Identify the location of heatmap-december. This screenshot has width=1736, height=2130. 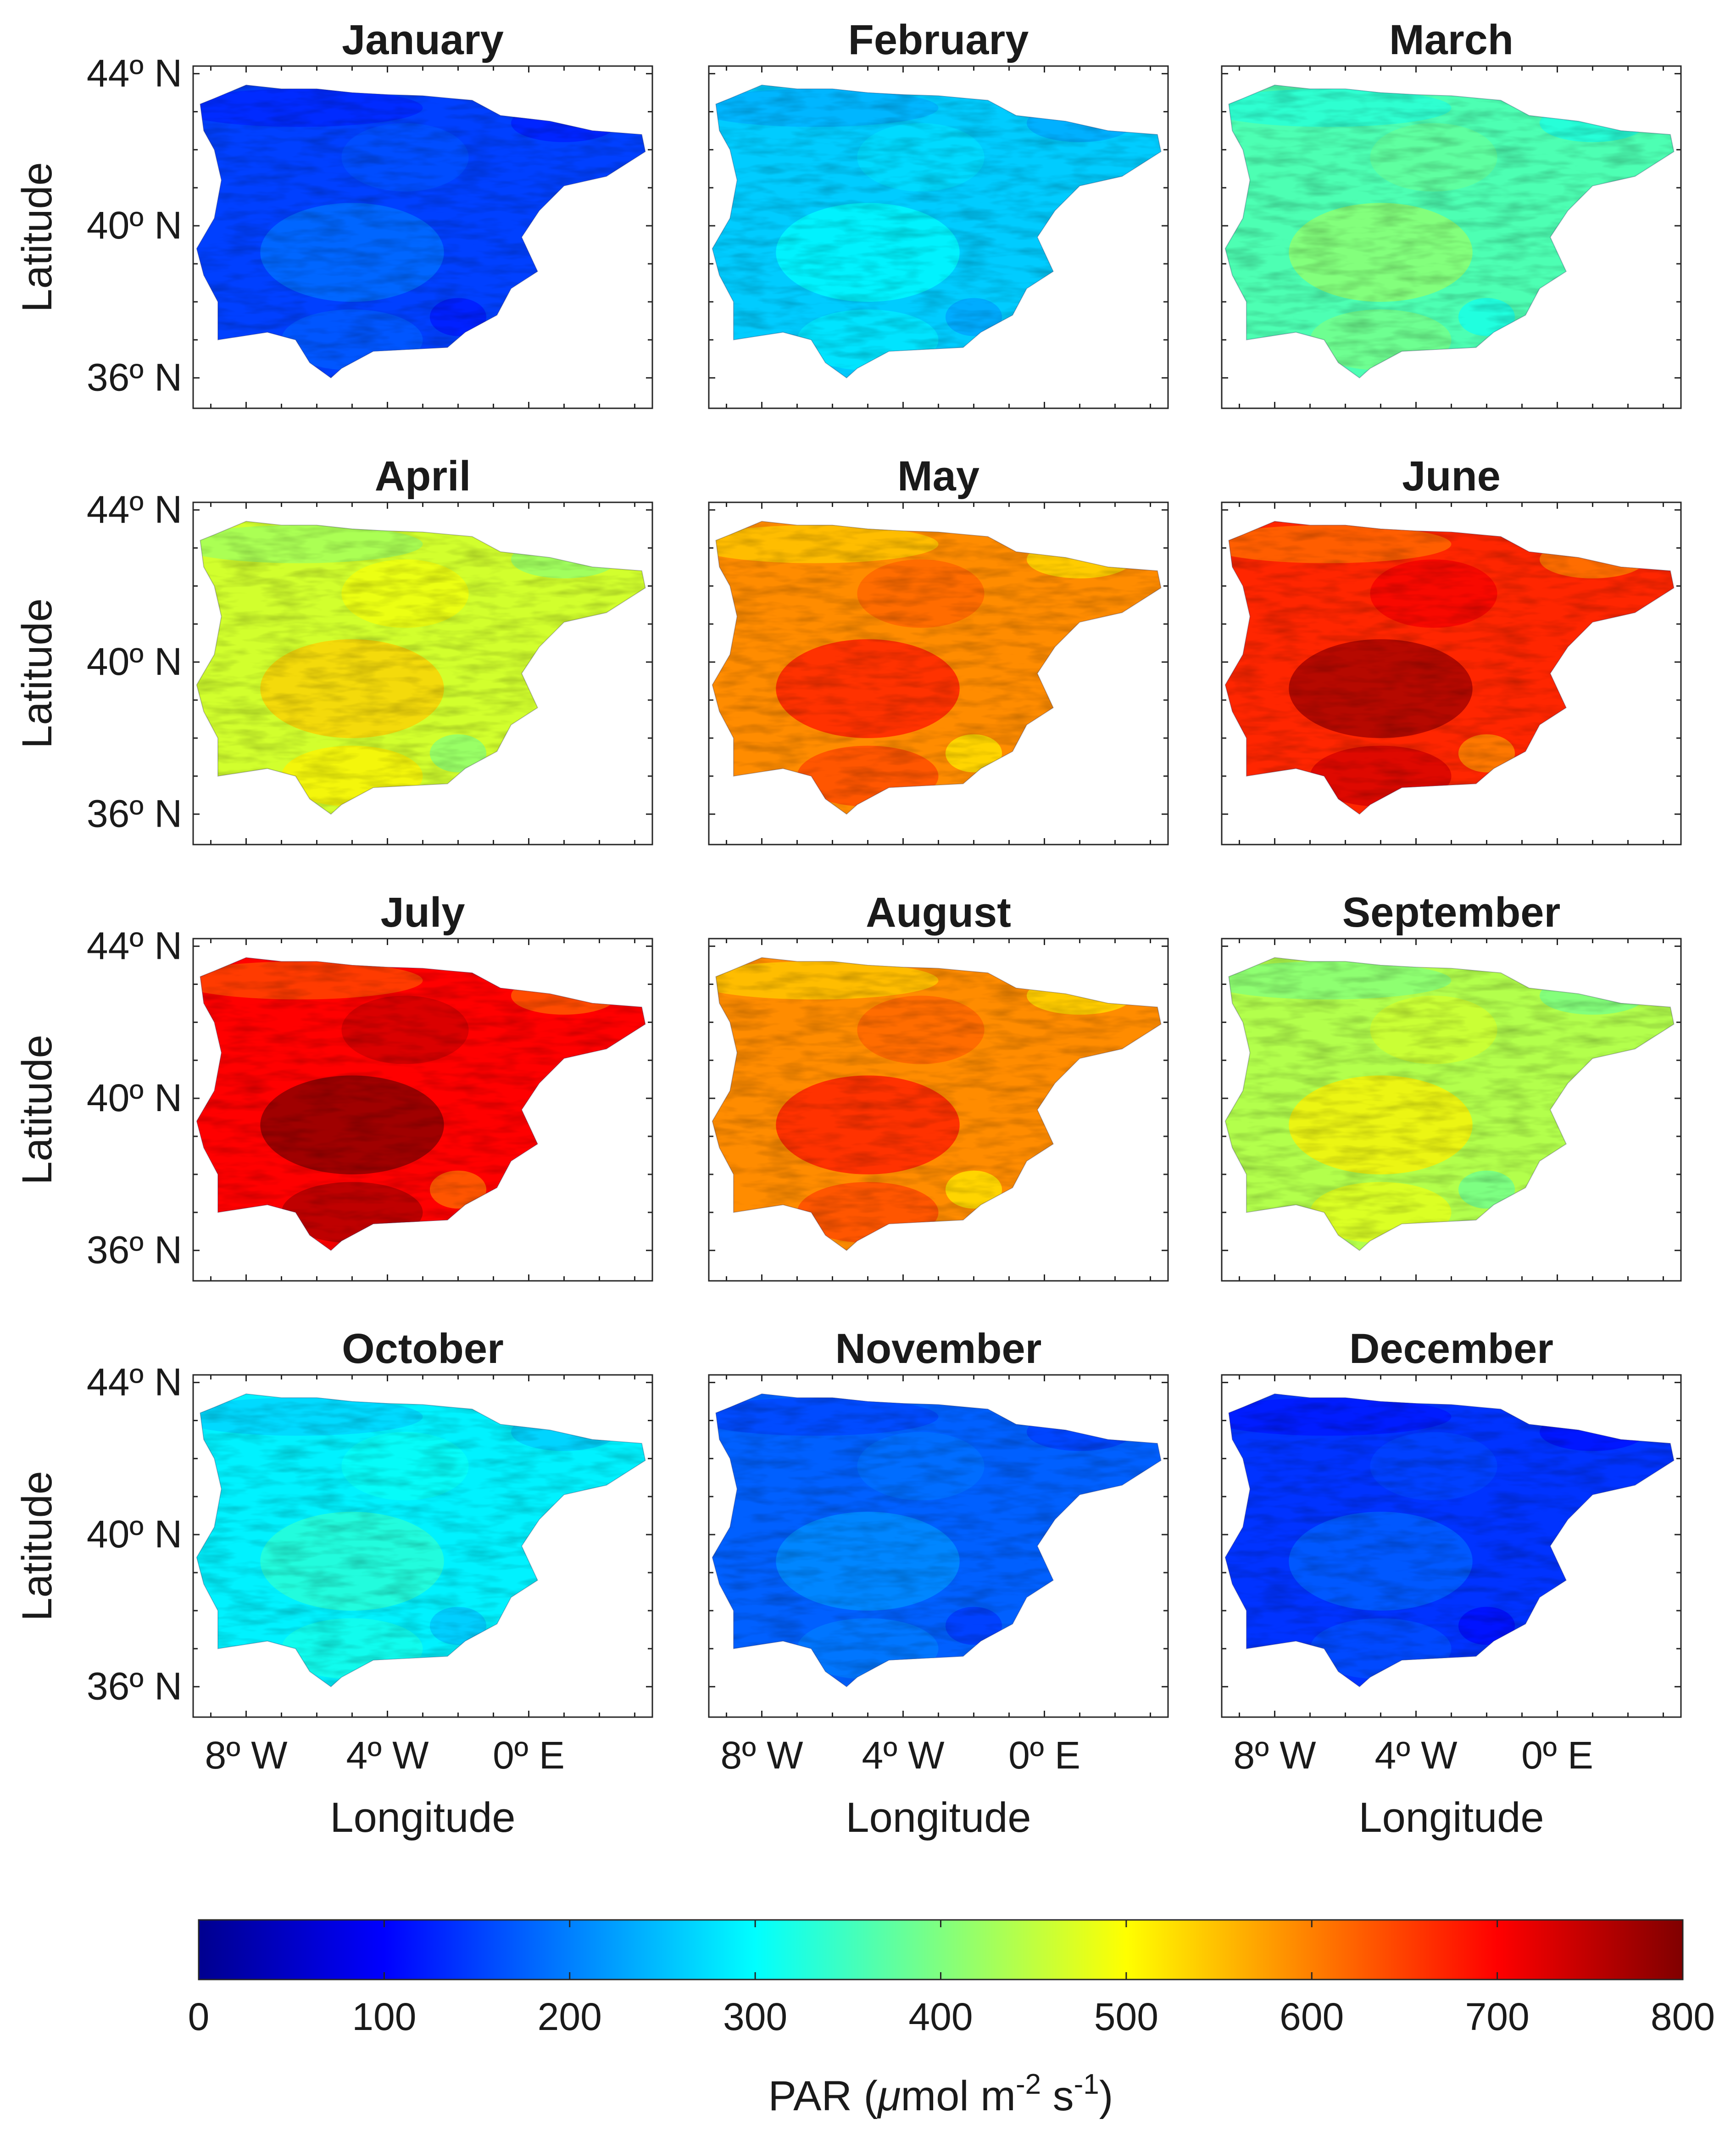
(1450, 1541).